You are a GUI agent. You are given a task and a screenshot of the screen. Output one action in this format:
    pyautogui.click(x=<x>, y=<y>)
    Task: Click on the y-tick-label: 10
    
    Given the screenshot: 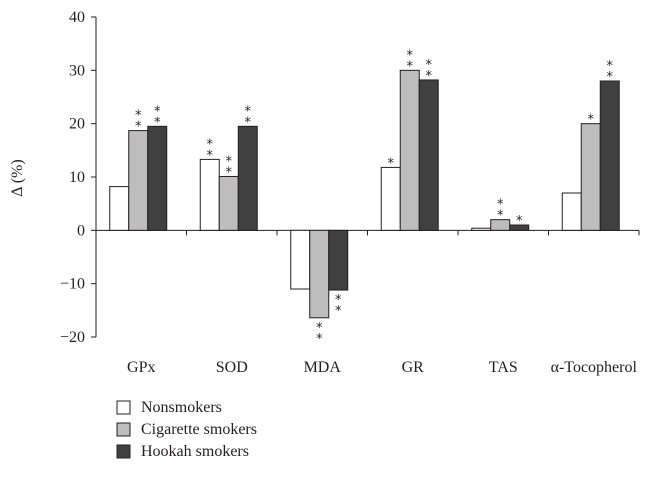 What is the action you would take?
    pyautogui.click(x=77, y=177)
    